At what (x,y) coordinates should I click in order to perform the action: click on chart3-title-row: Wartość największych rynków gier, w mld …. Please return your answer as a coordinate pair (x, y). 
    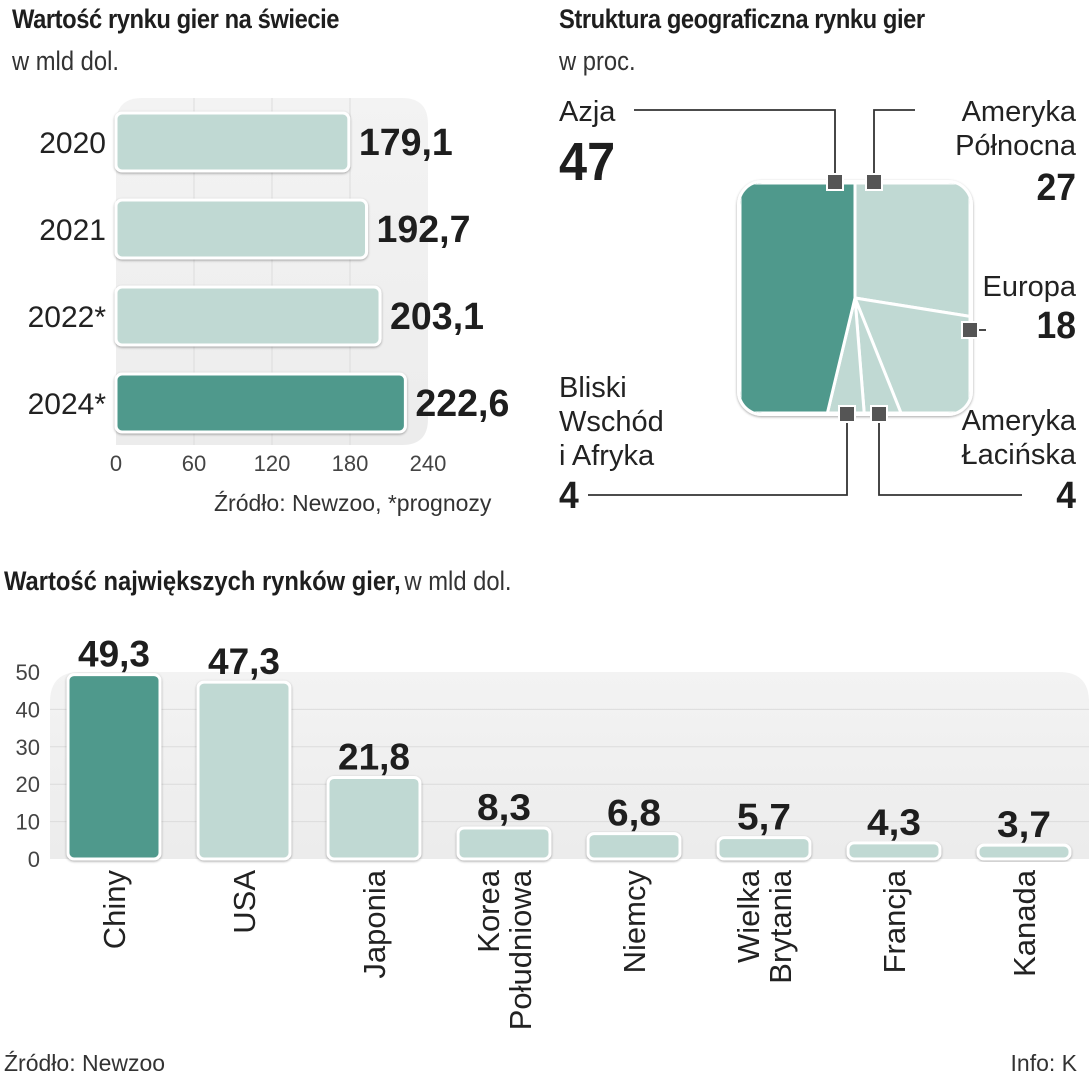
    Looking at the image, I should click on (257, 581).